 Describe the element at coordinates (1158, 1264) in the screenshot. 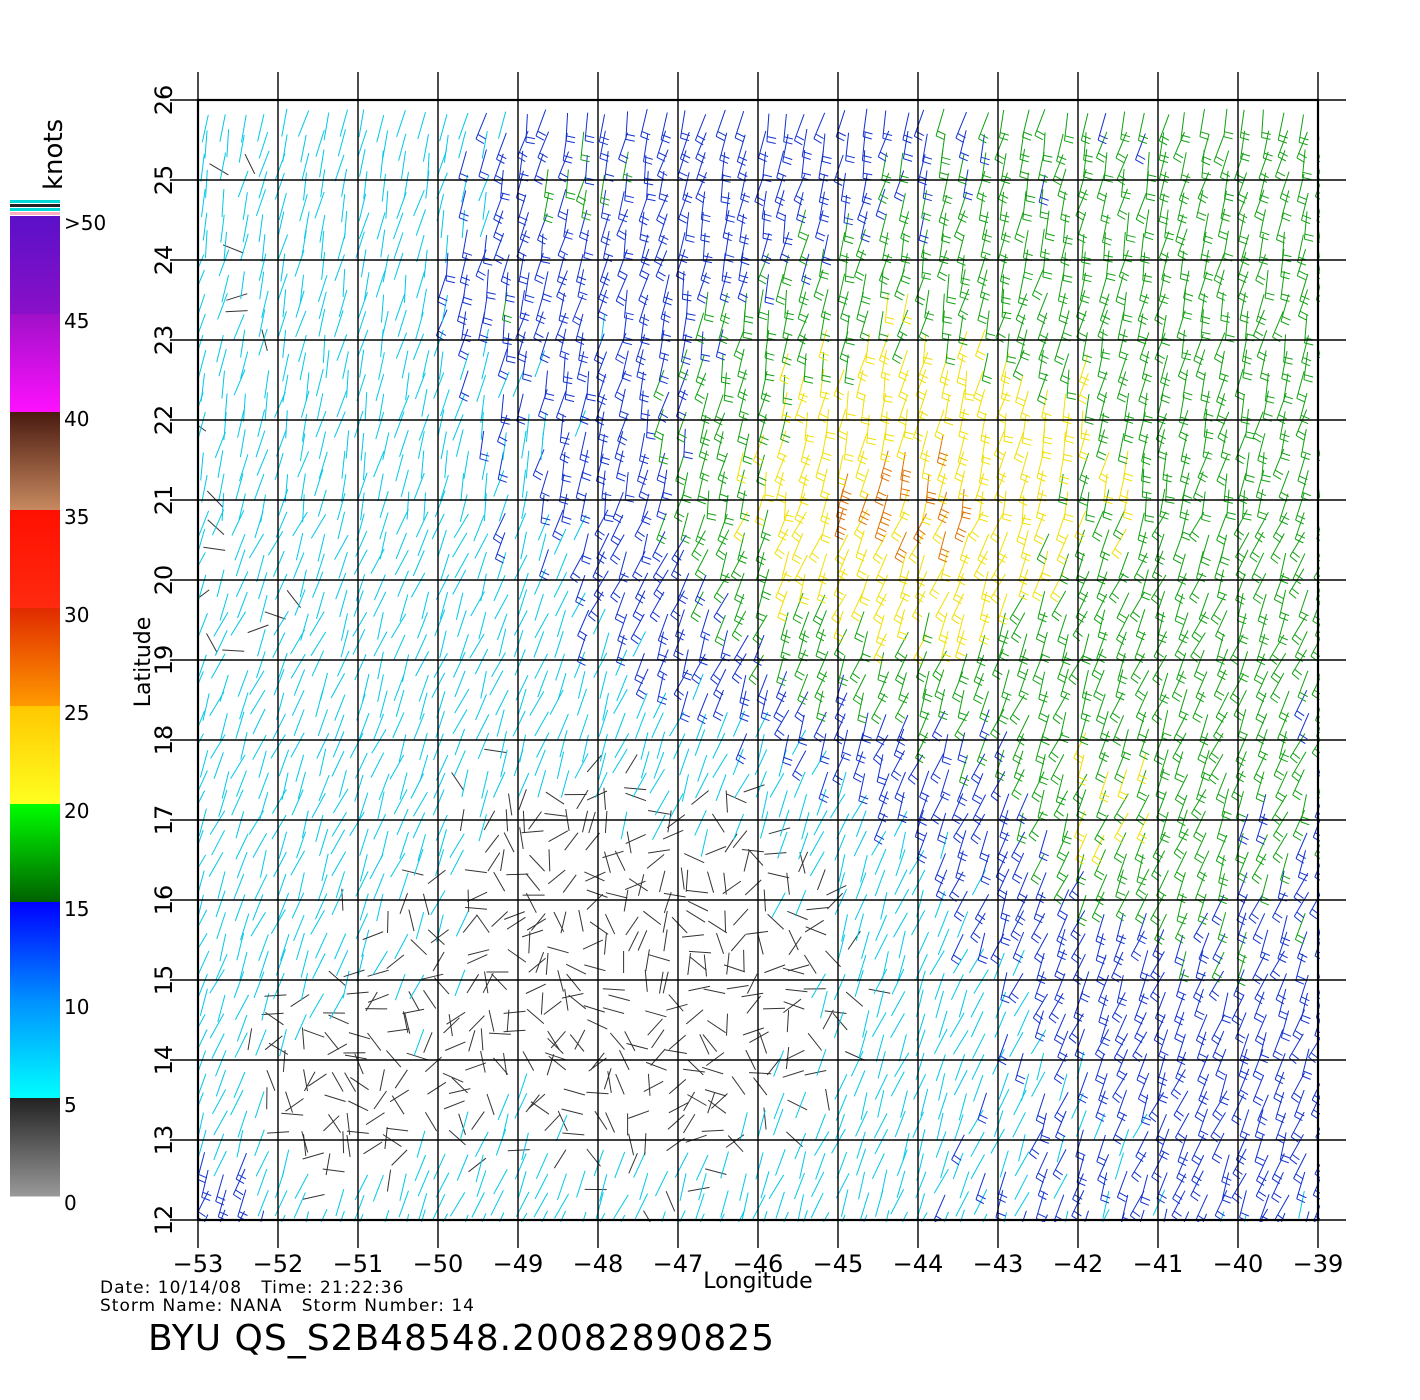

I see `longitude-tick-label: −41` at that location.